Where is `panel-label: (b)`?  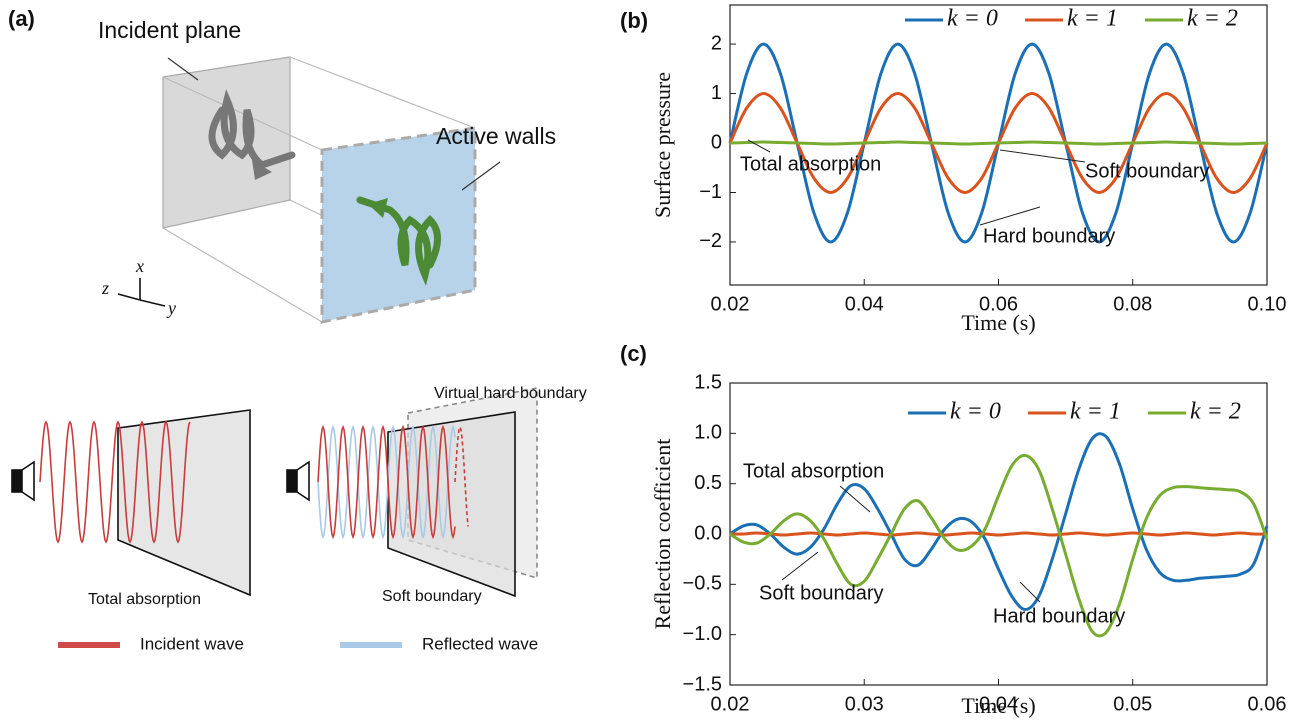 panel-label: (b) is located at coordinates (634, 20).